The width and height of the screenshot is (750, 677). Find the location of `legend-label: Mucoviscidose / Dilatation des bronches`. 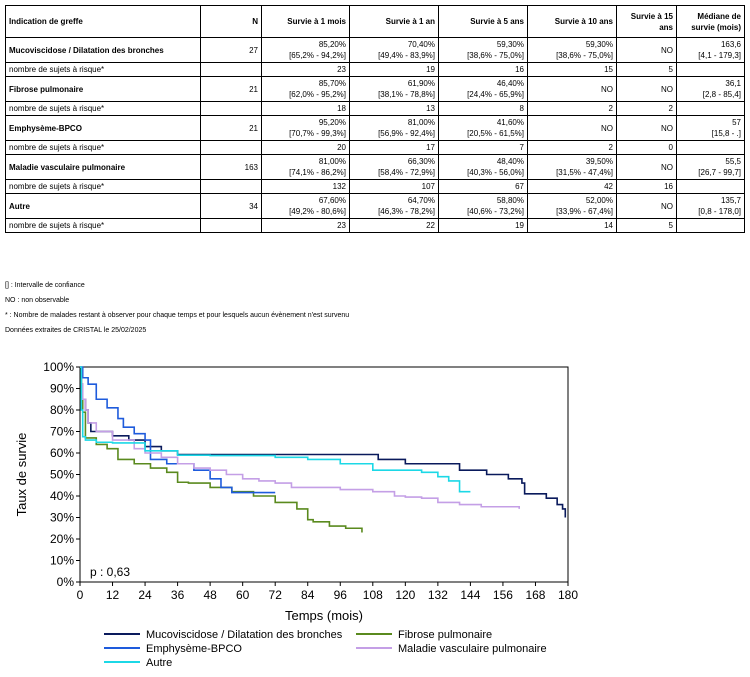

legend-label: Mucoviscidose / Dilatation des bronches is located at coordinates (244, 635).